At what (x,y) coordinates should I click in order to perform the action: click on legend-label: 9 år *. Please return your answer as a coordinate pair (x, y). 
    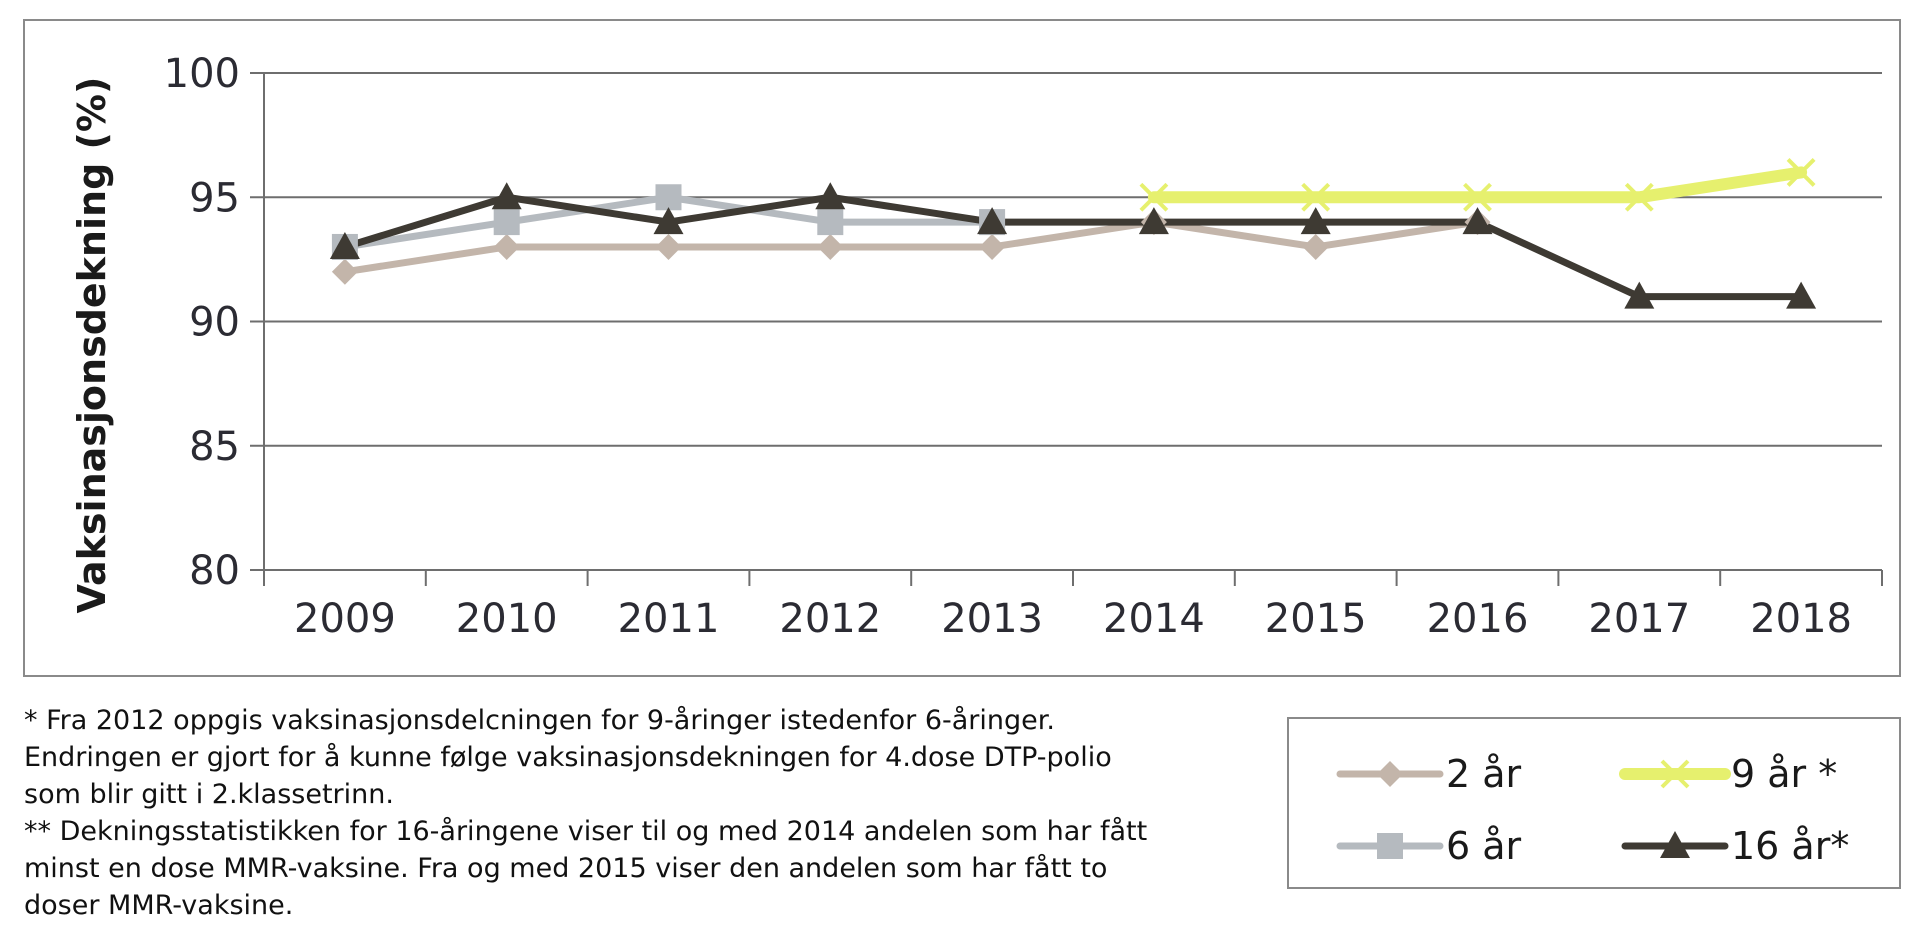
    Looking at the image, I should click on (1784, 774).